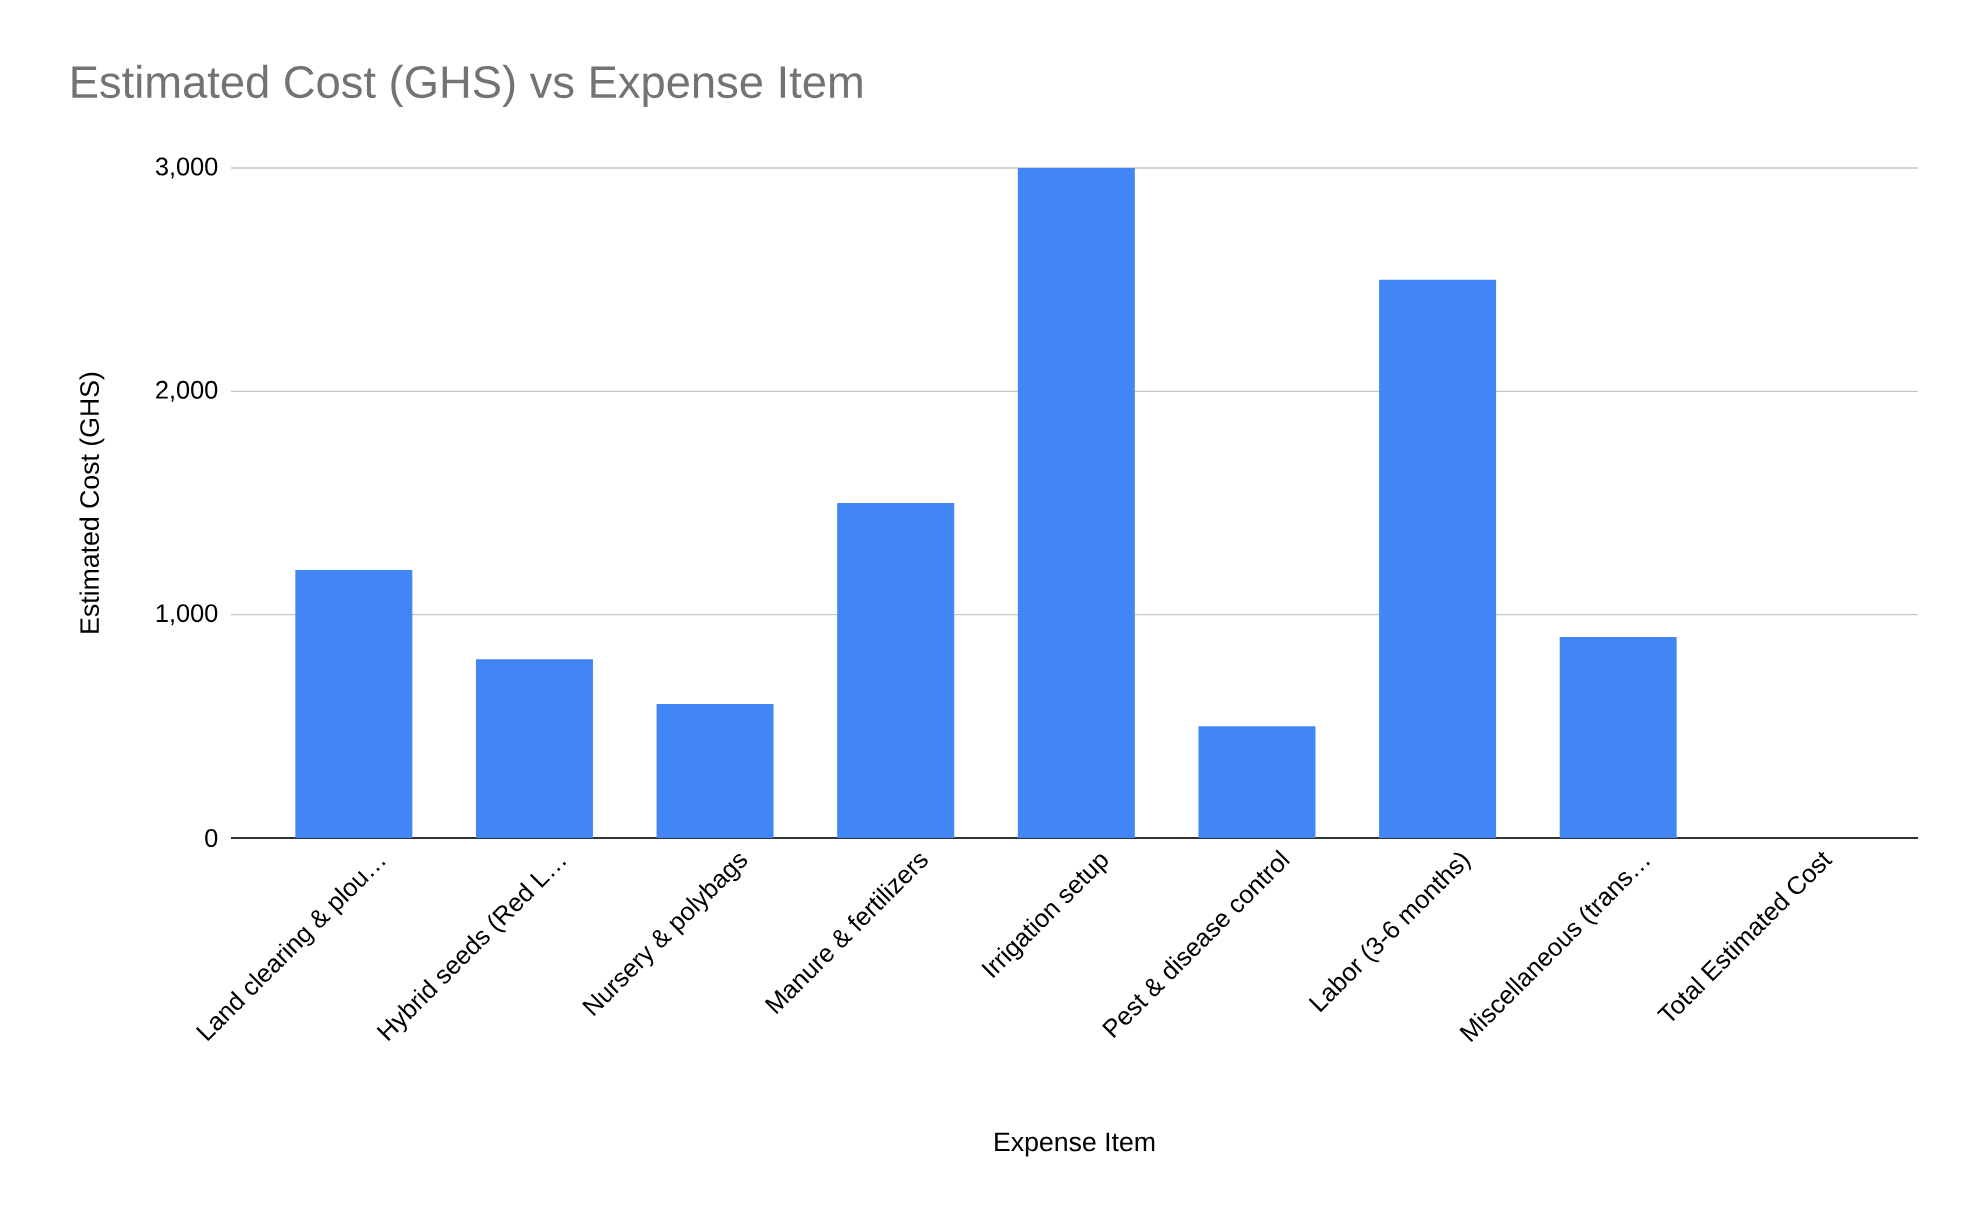  What do you see at coordinates (211, 838) in the screenshot?
I see `y-tick-label: 0` at bounding box center [211, 838].